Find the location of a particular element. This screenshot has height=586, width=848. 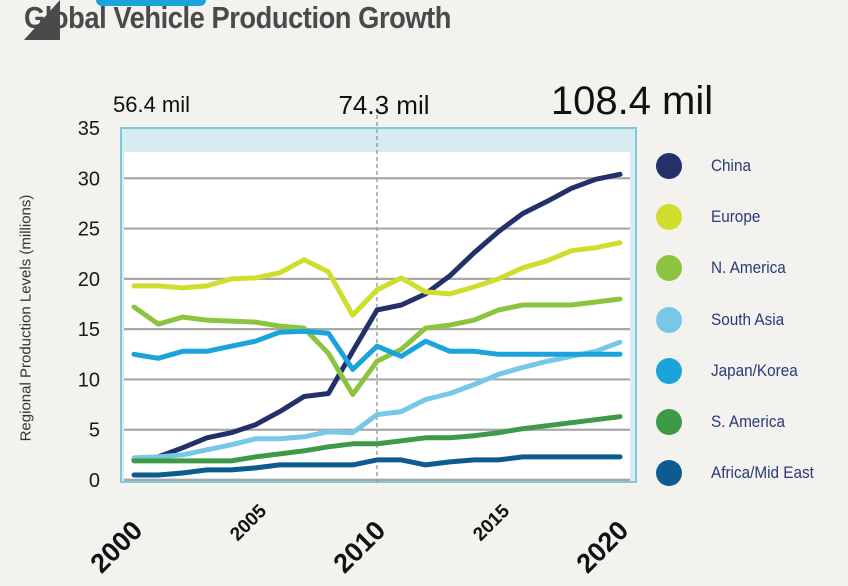

legend-item: Europe is located at coordinates (751, 216).